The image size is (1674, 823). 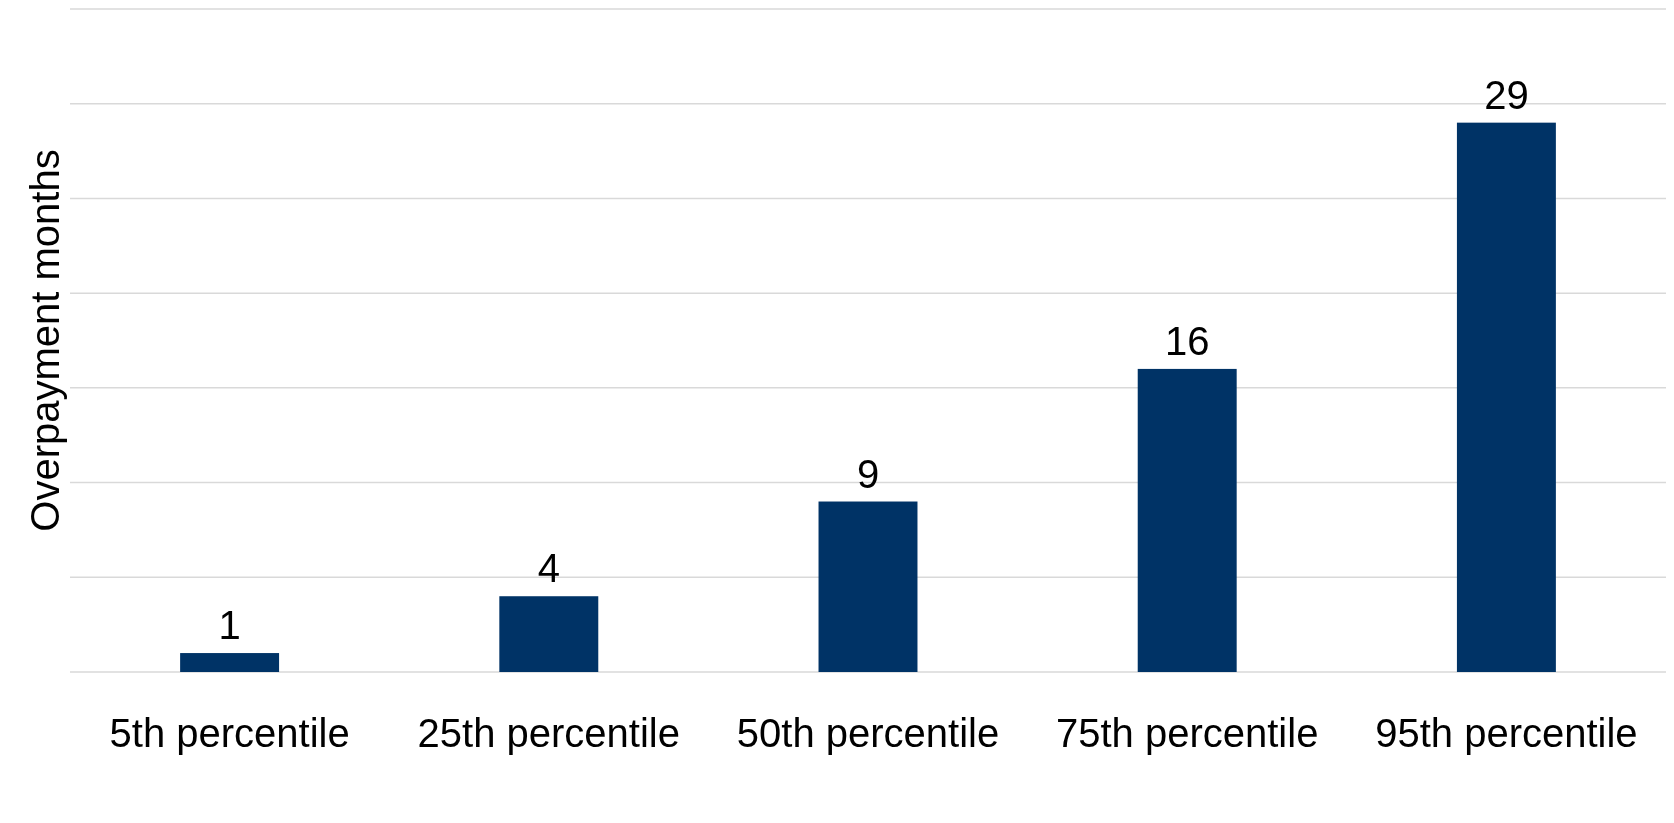 What do you see at coordinates (1187, 340) in the screenshot?
I see `data-label: 16` at bounding box center [1187, 340].